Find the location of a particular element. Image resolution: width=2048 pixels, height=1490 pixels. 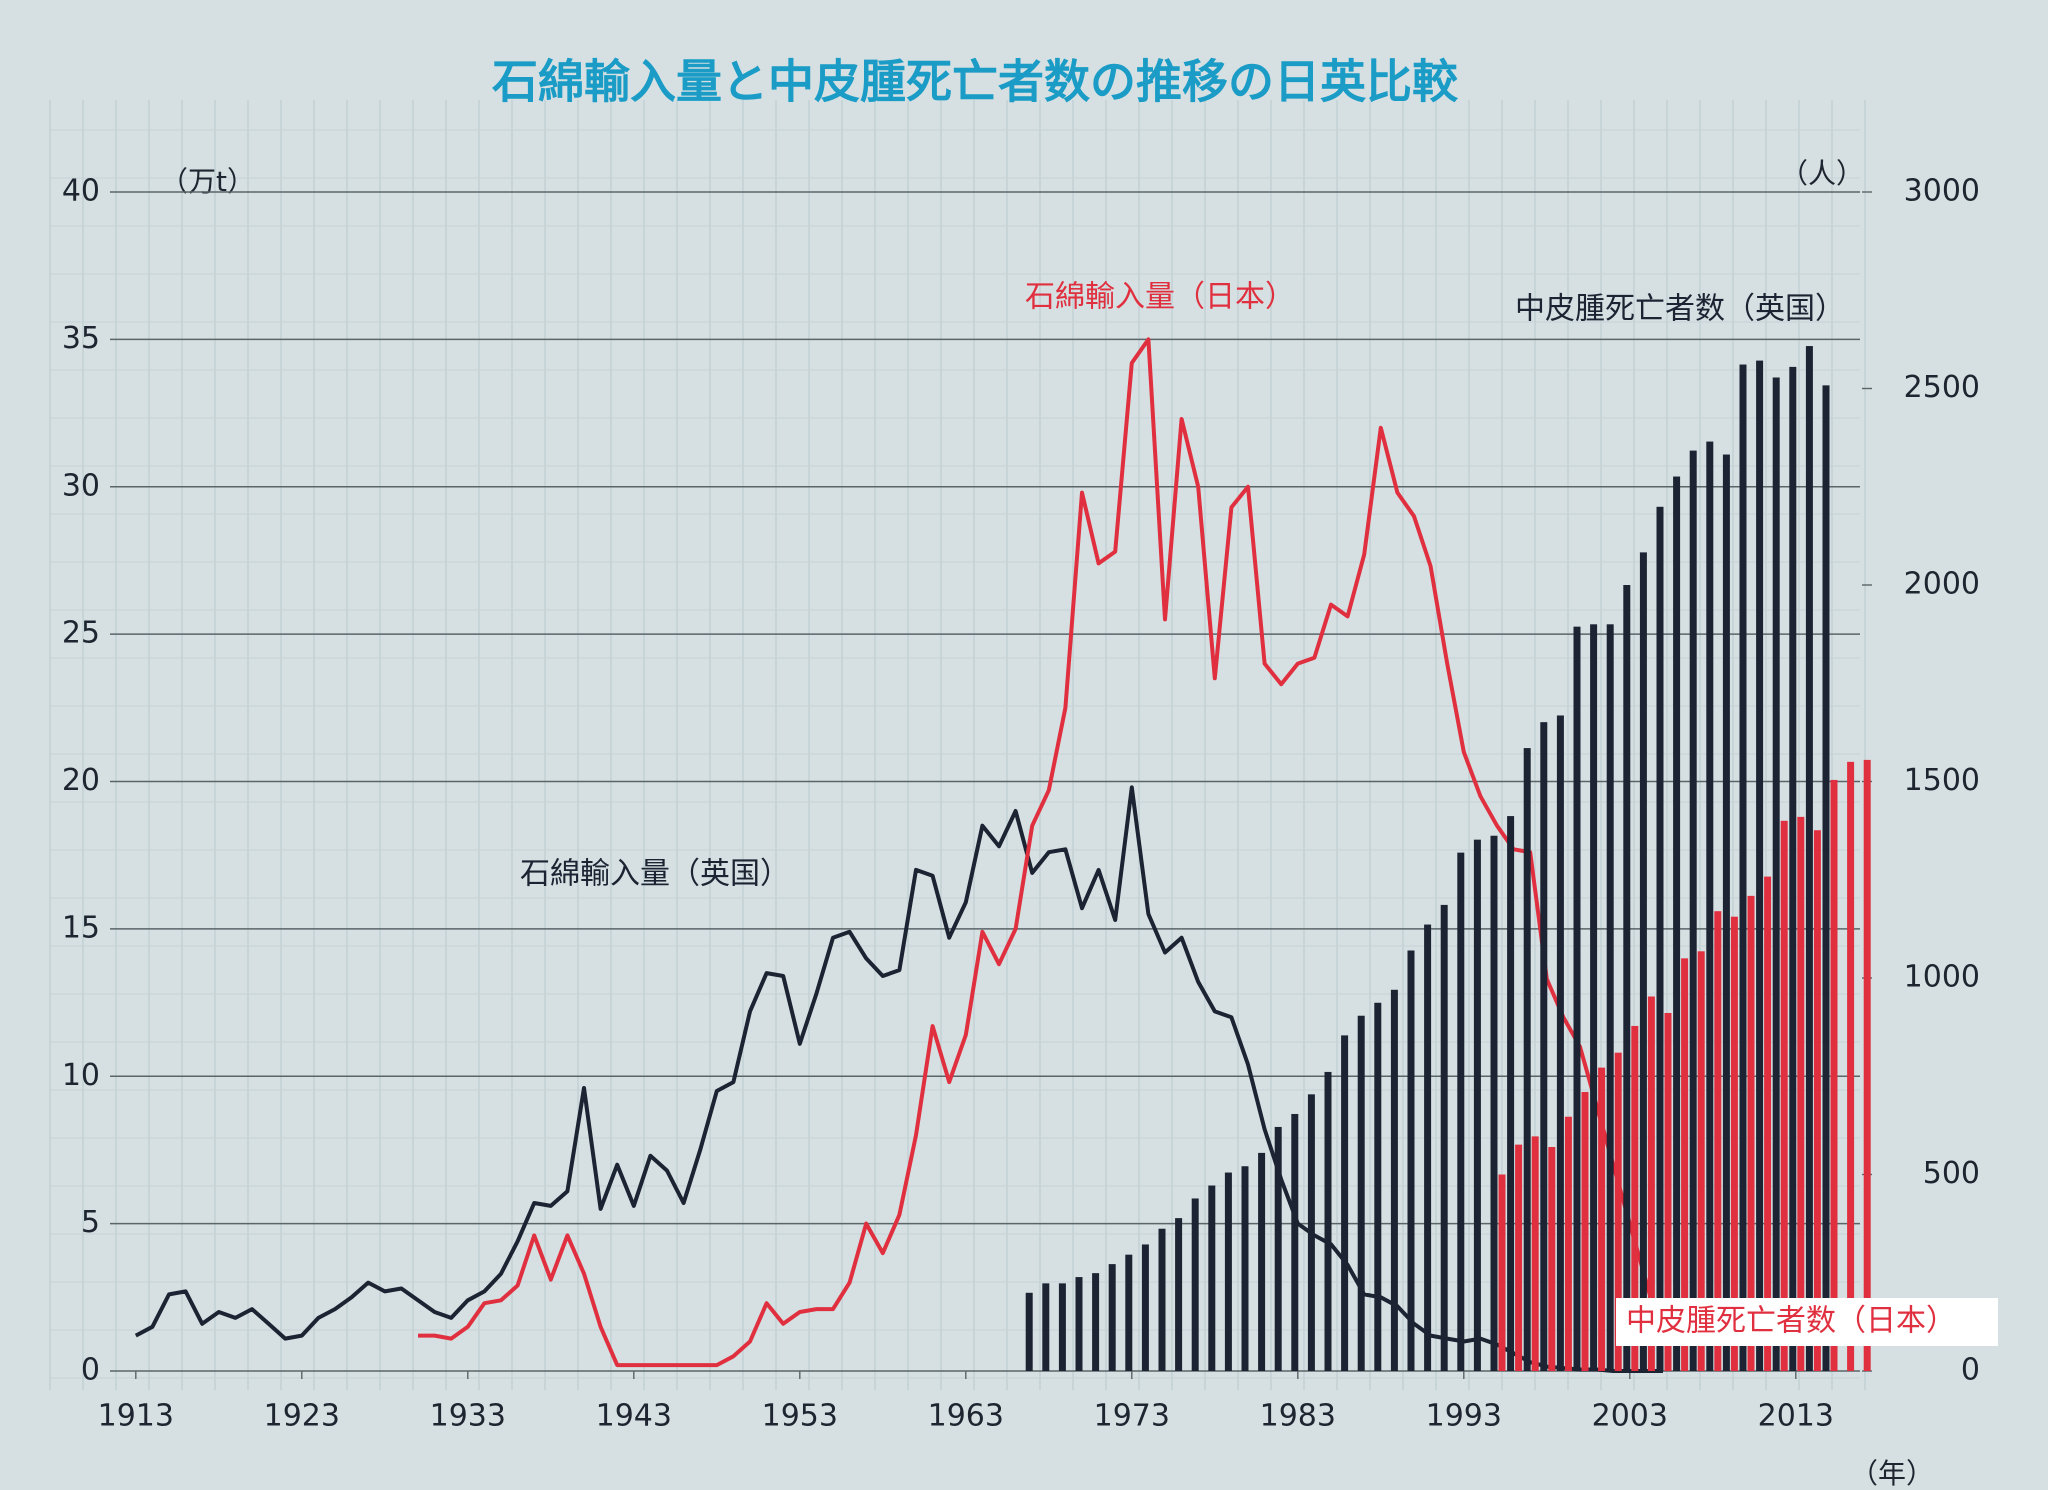

x-tick-label: 2013 is located at coordinates (1796, 1416).